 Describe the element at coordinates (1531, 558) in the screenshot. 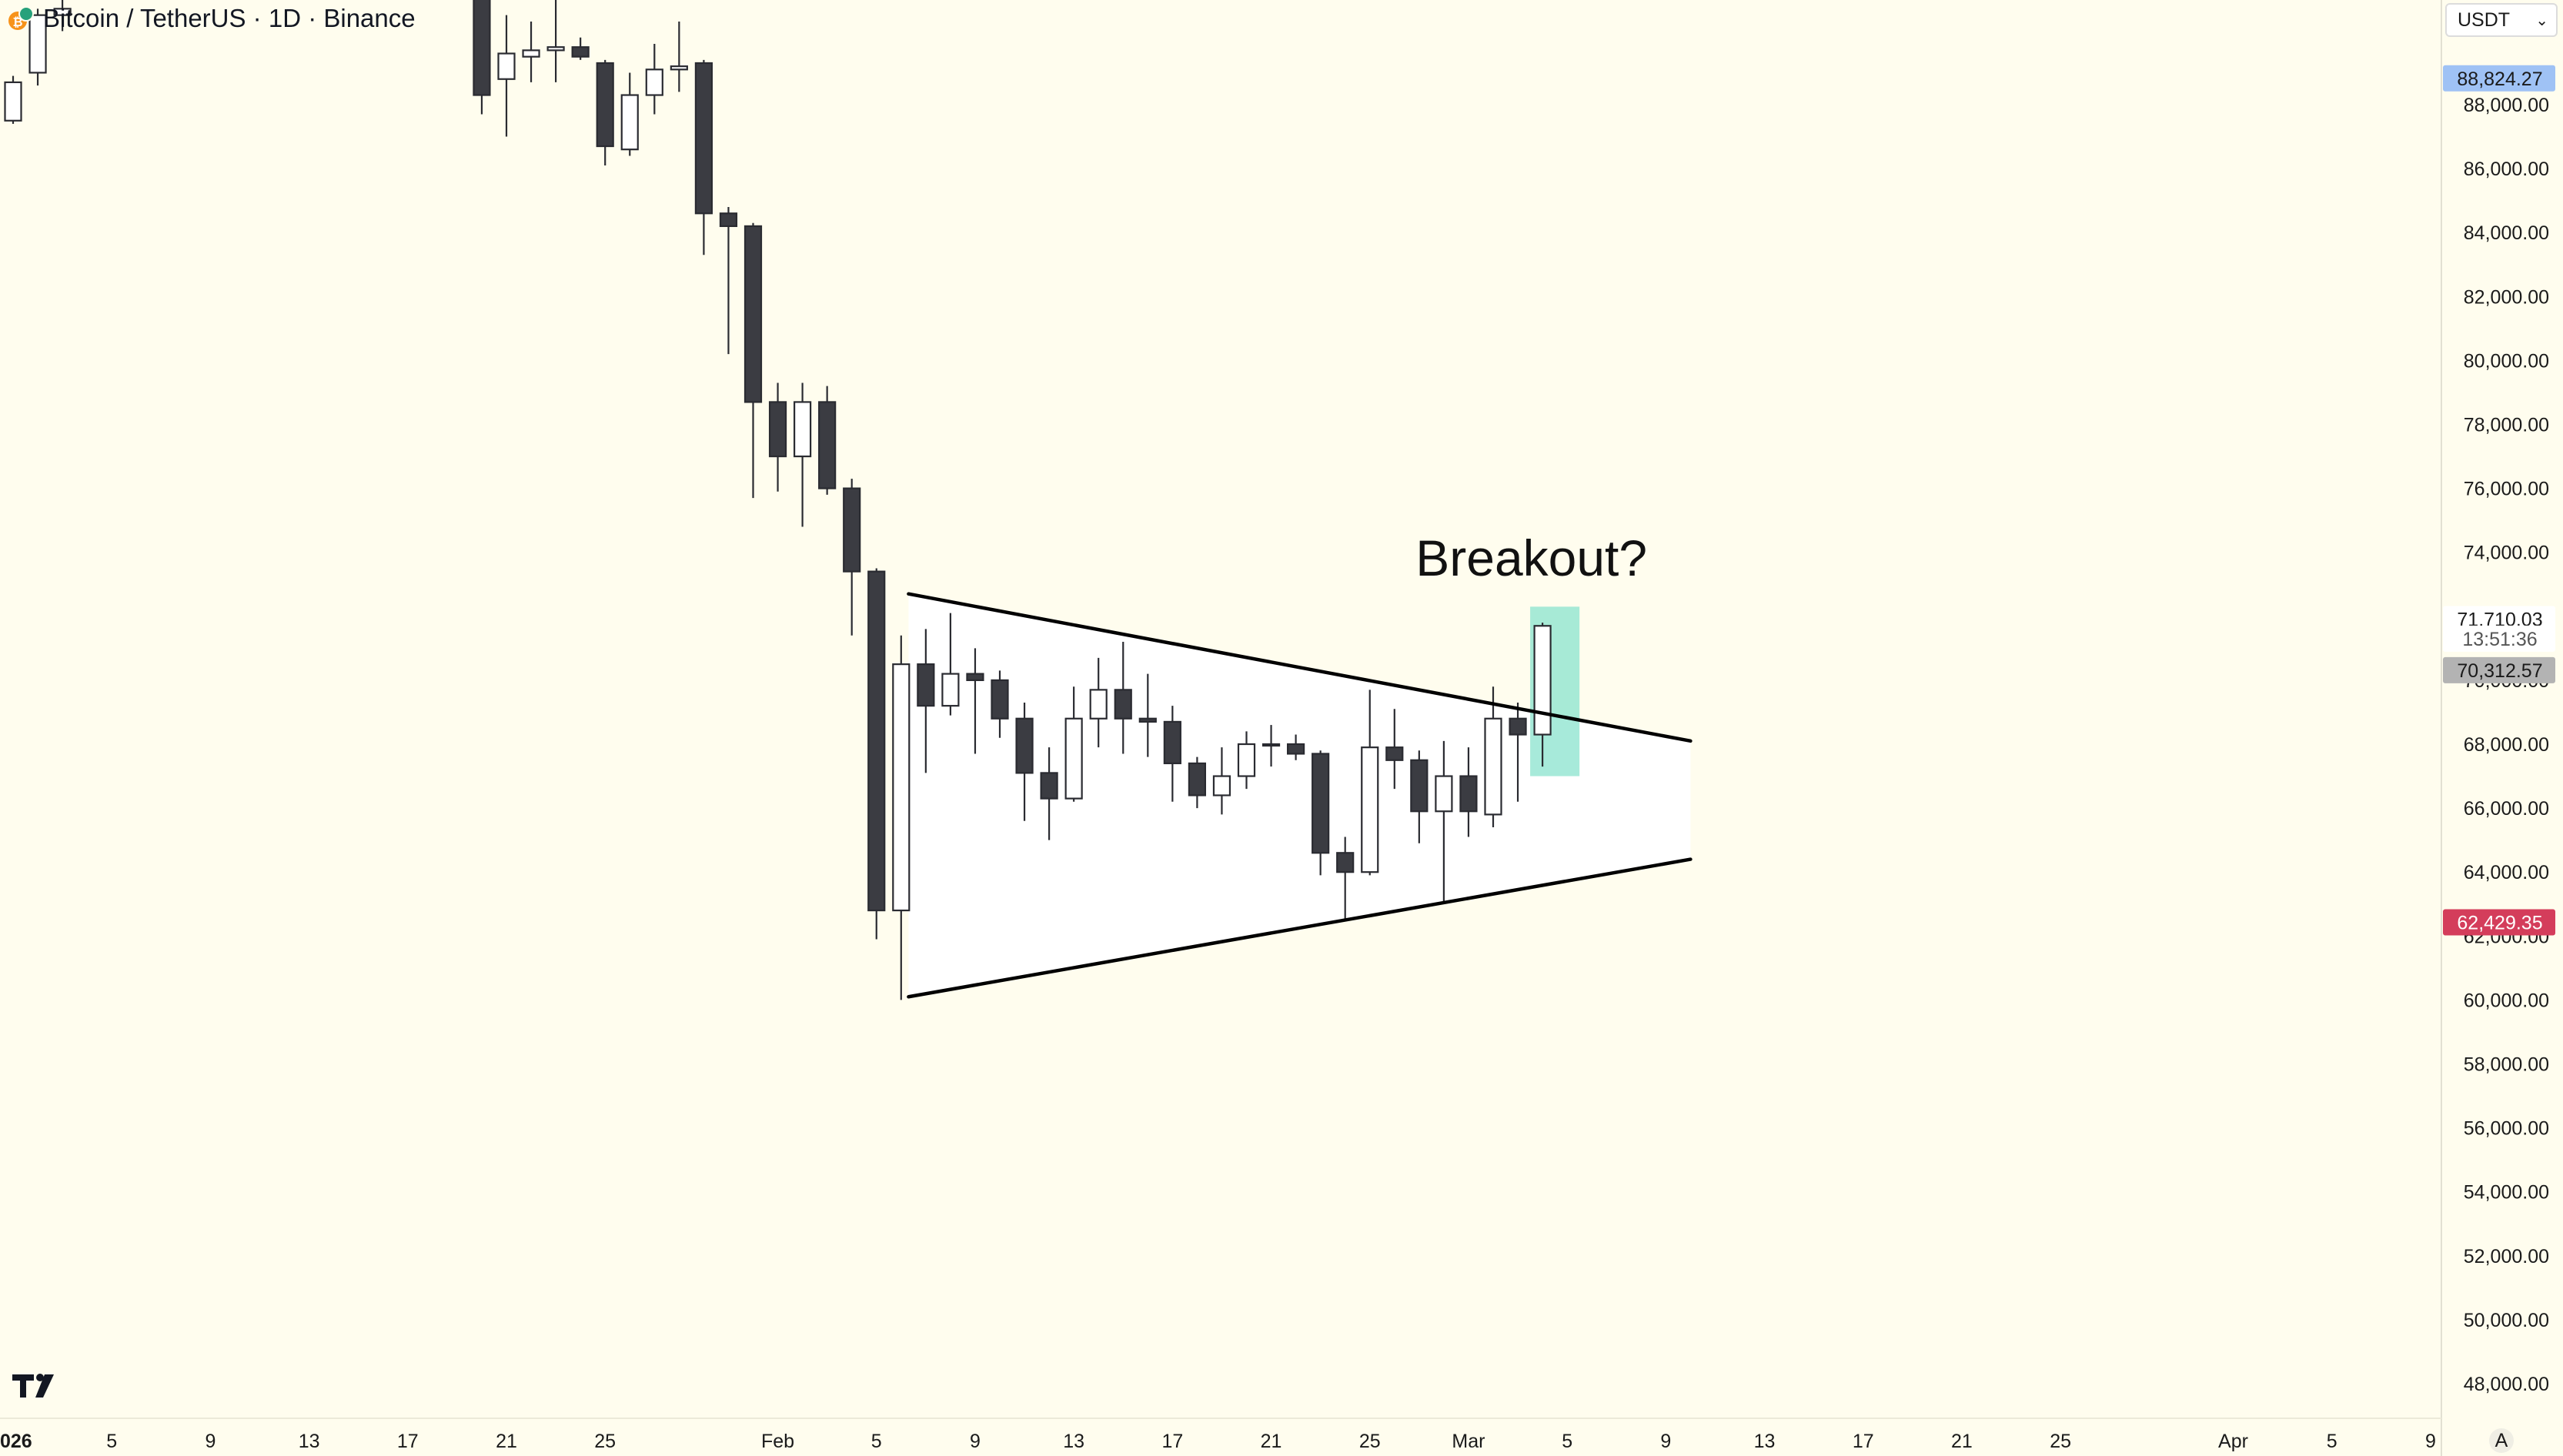

I see `breakout-annotation: Breakout?` at that location.